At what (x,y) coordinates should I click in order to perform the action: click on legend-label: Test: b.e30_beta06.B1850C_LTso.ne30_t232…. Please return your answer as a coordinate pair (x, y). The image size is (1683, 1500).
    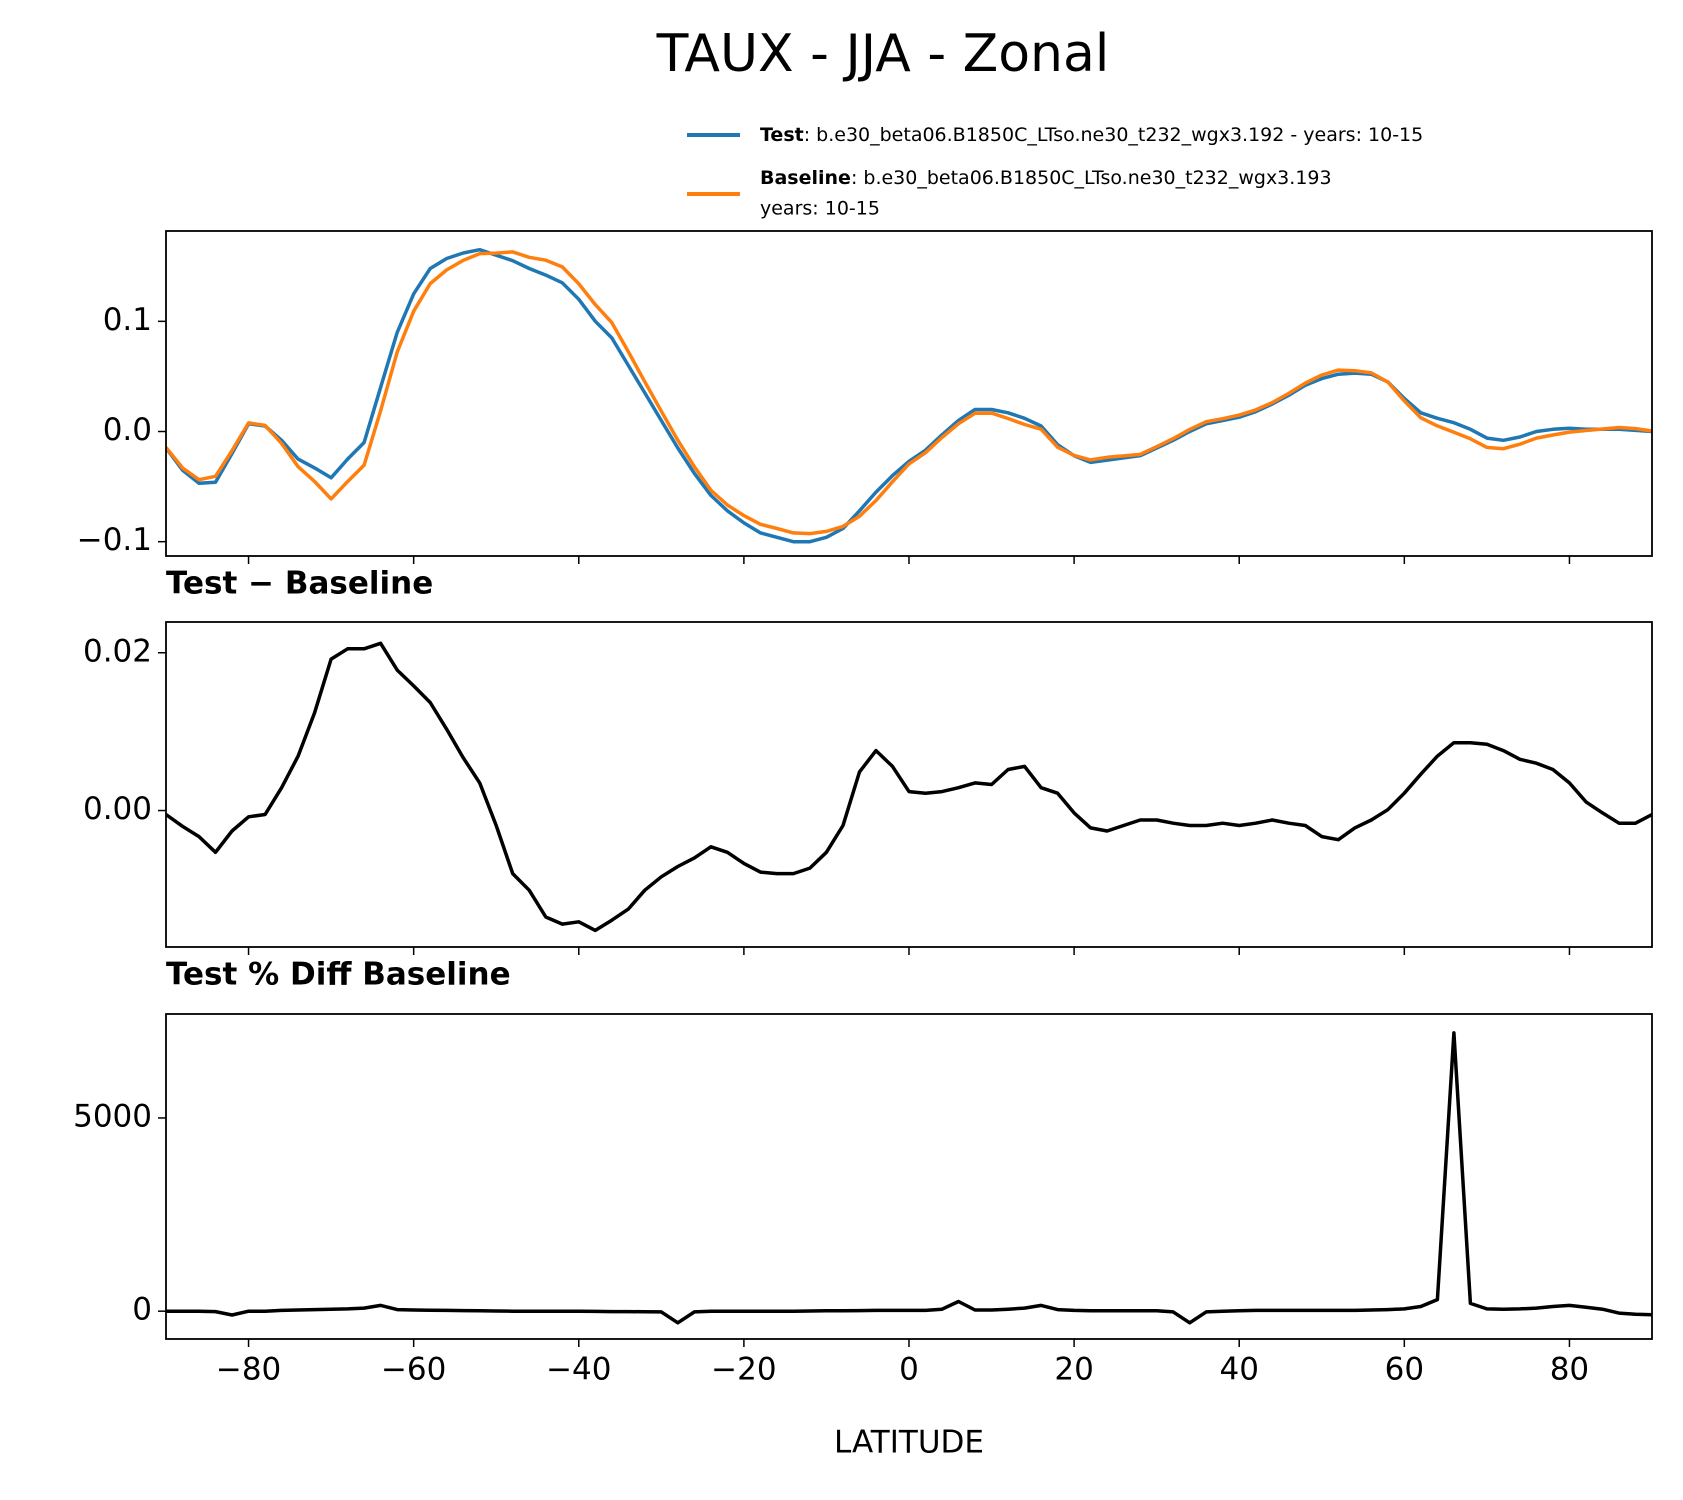
    Looking at the image, I should click on (1091, 135).